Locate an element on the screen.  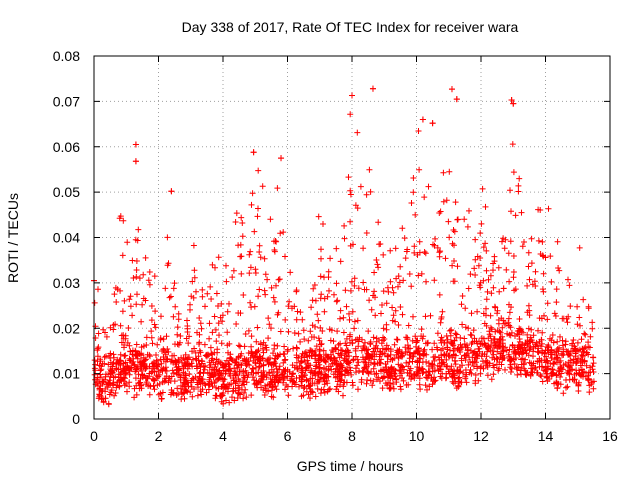
x-tick-label: 4 is located at coordinates (223, 436).